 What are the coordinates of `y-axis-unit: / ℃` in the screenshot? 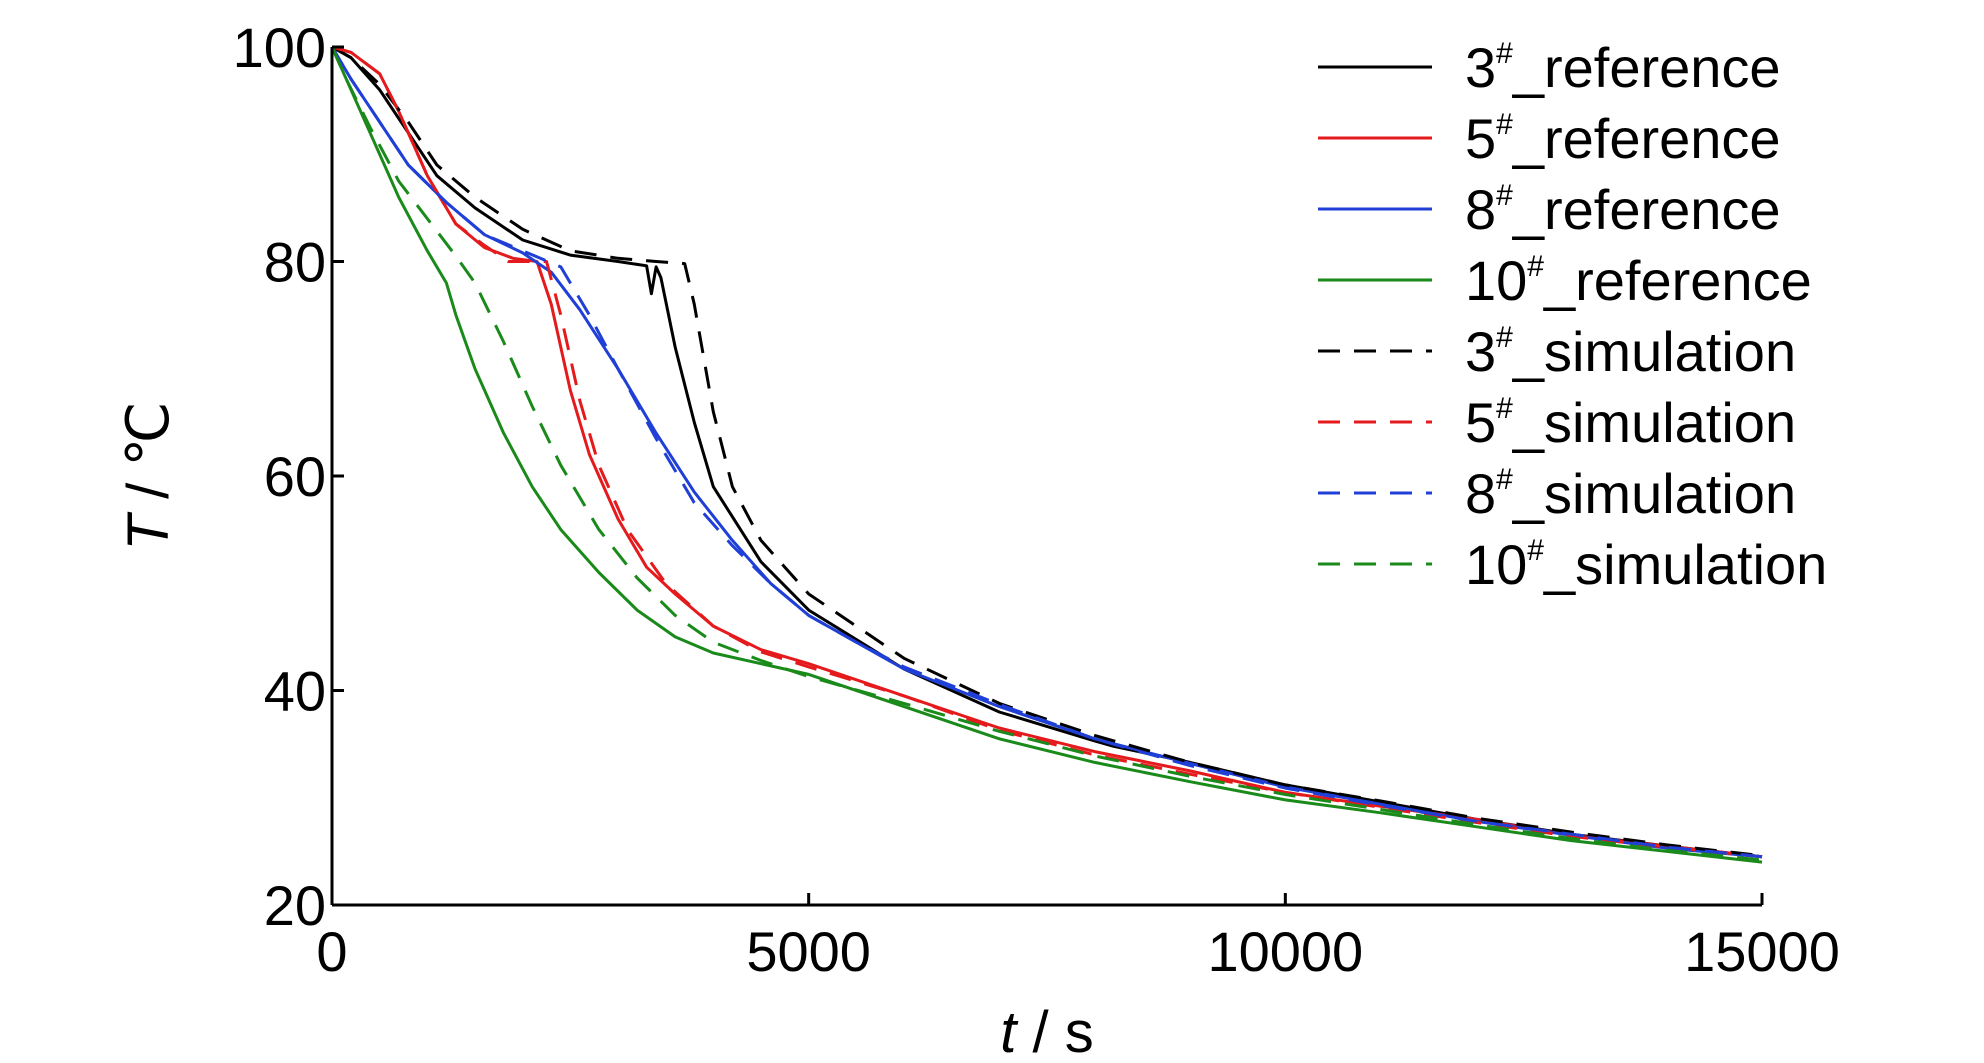 It's located at (148, 458).